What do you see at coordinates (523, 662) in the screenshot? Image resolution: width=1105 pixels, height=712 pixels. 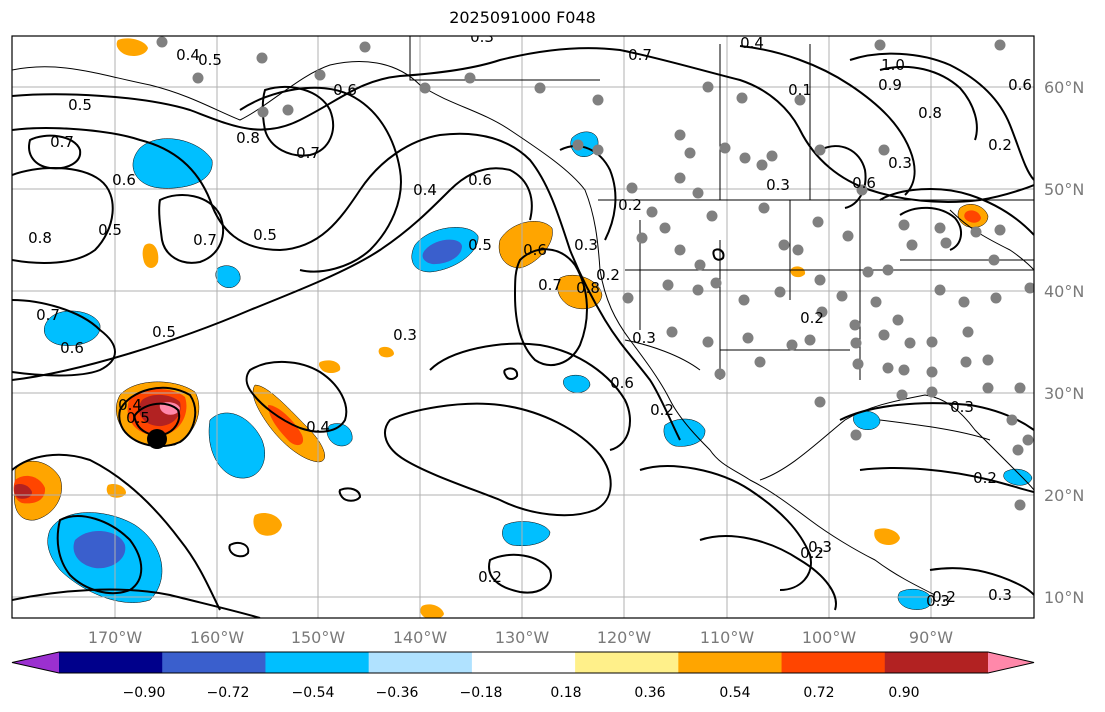 I see `colorbar` at bounding box center [523, 662].